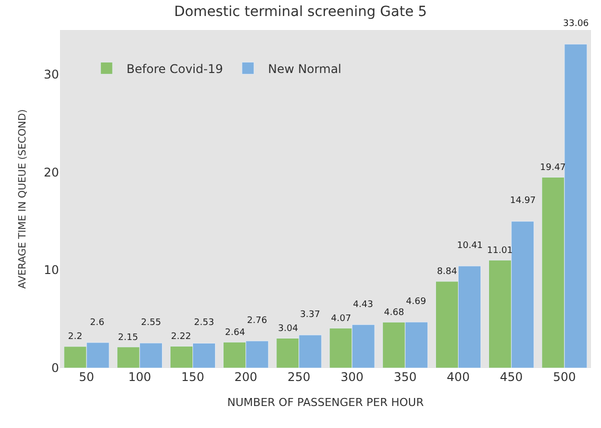 This screenshot has height=428, width=601. Describe the element at coordinates (298, 377) in the screenshot. I see `x-tick-label: 250` at that location.